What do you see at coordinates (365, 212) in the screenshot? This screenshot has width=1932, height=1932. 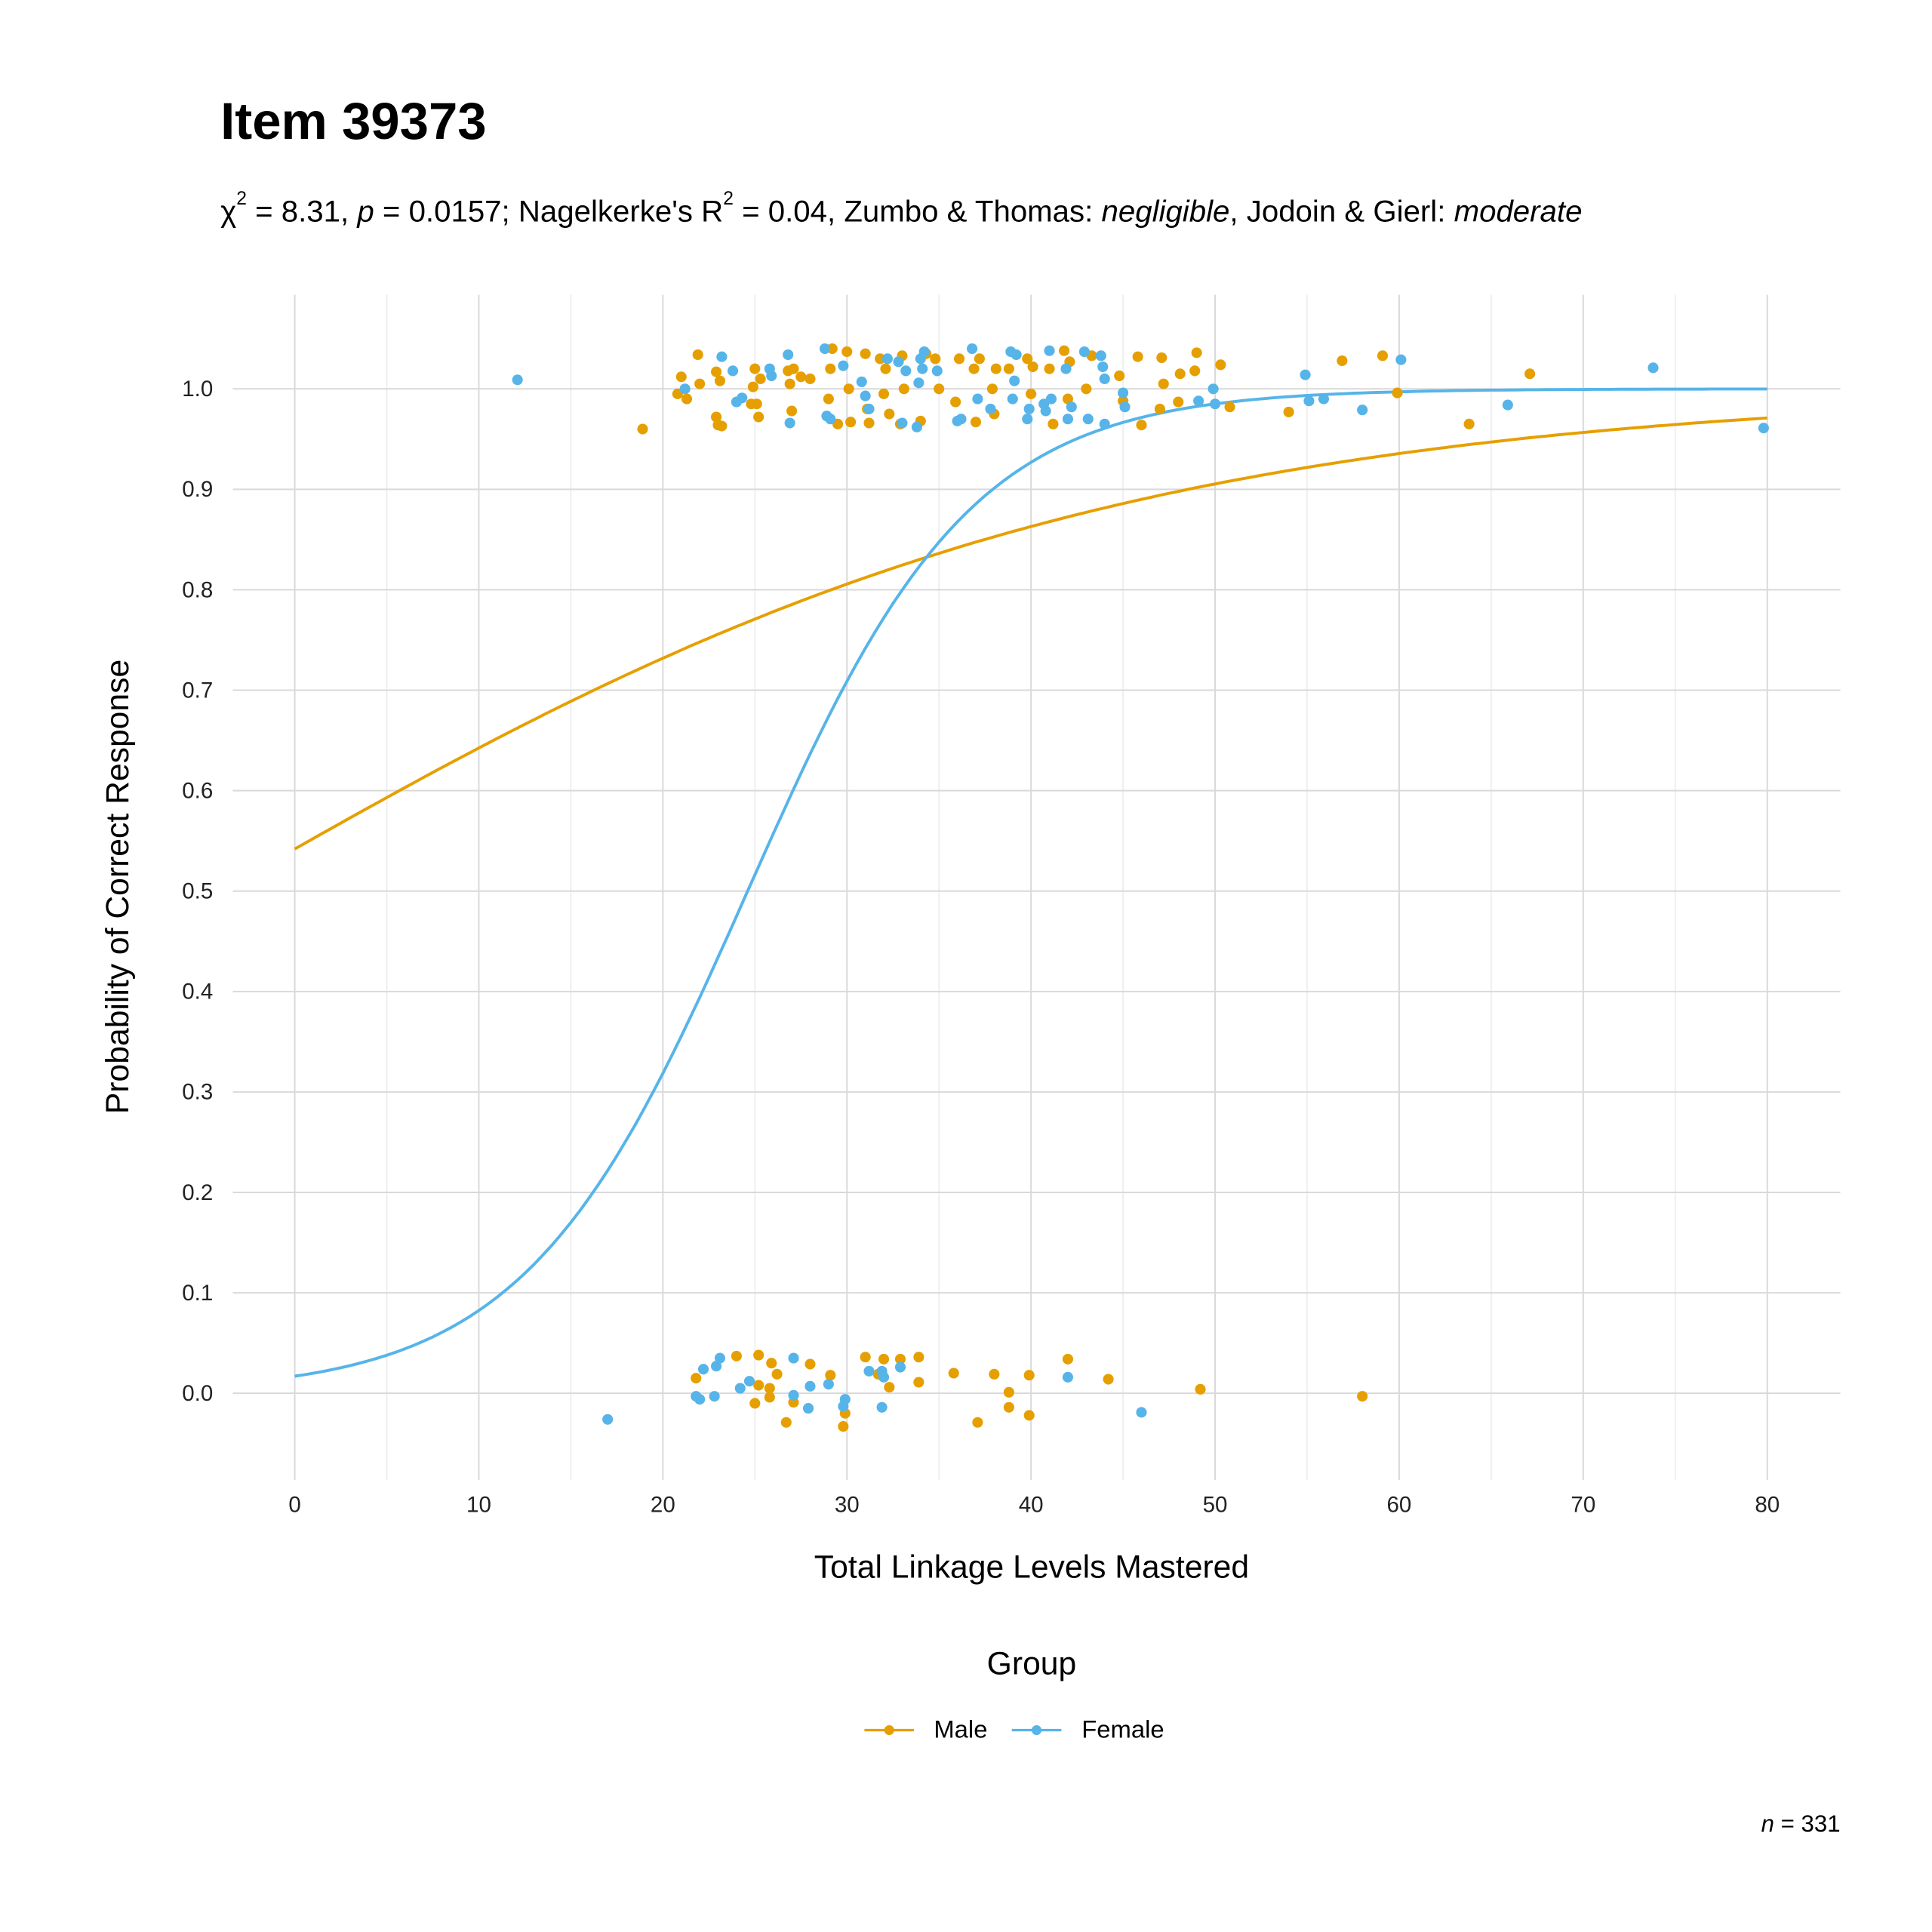 I see `p-symbol: p` at bounding box center [365, 212].